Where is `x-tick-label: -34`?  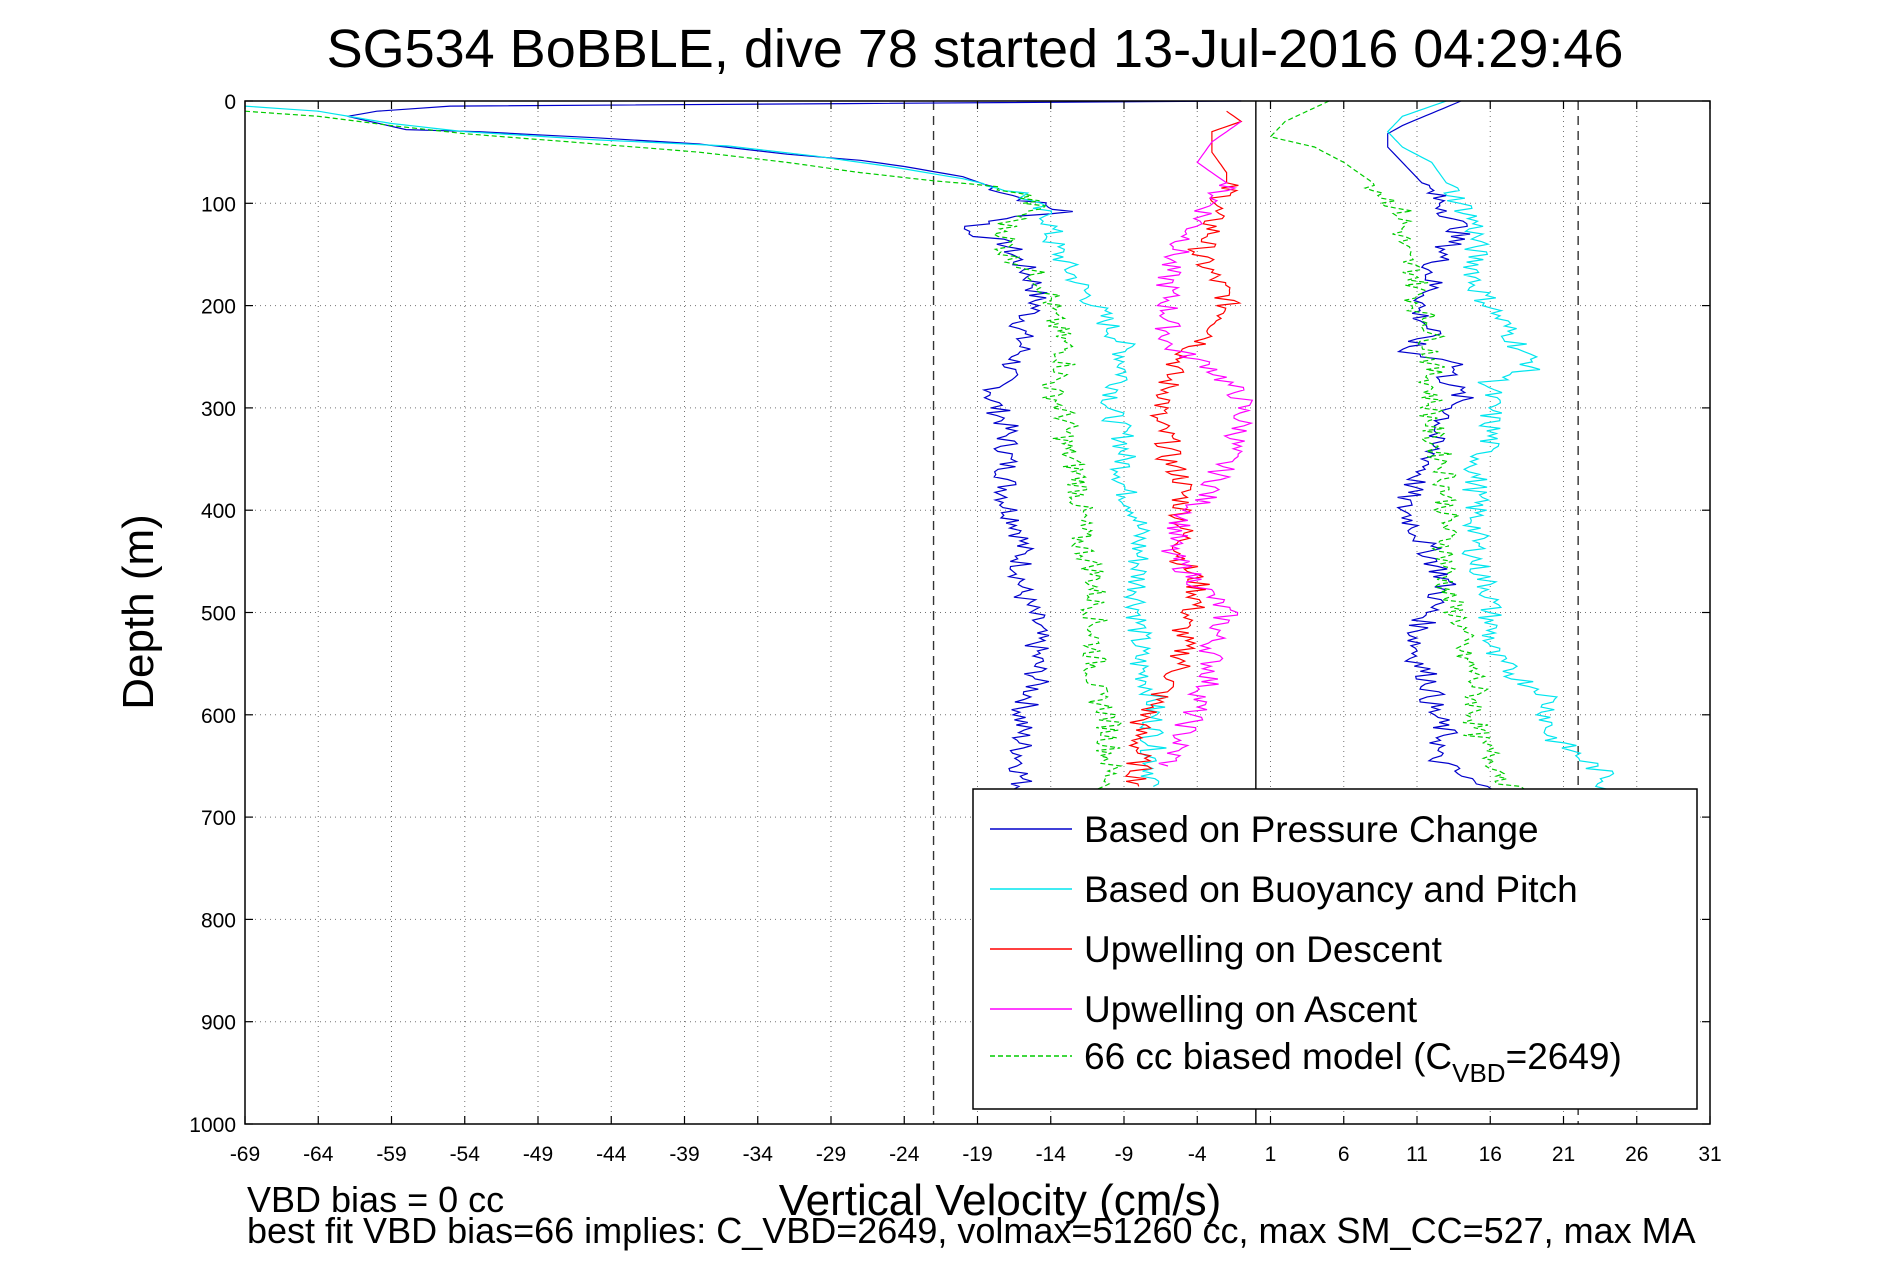 x-tick-label: -34 is located at coordinates (758, 1154).